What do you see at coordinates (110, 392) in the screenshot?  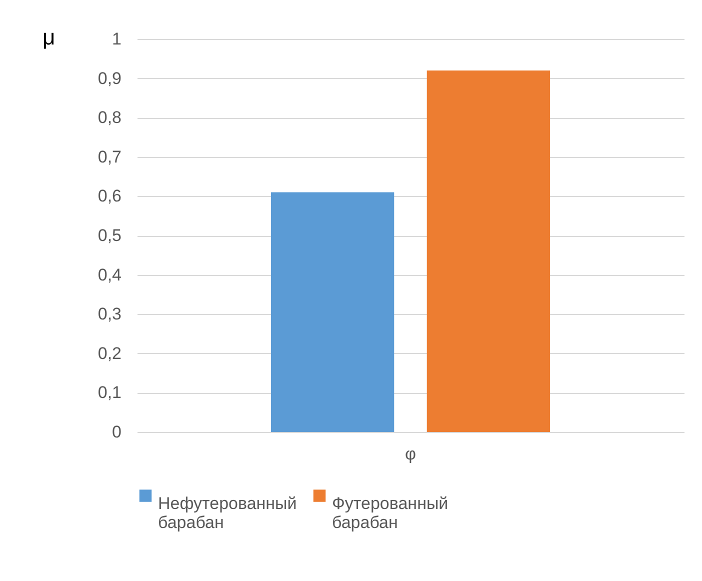 I see `y-tick-label: 0,1` at bounding box center [110, 392].